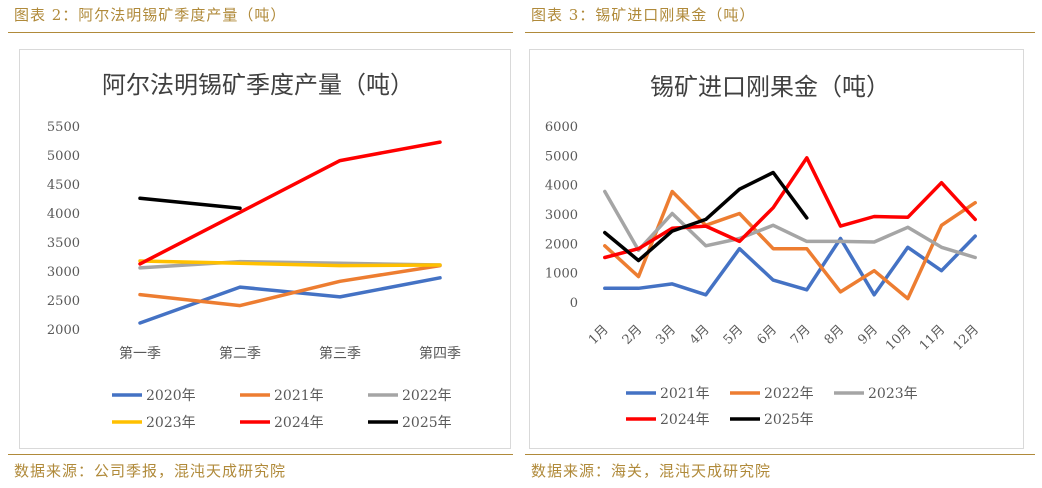 The image size is (1042, 488). I want to click on x-tick-label: 第三季, so click(340, 353).